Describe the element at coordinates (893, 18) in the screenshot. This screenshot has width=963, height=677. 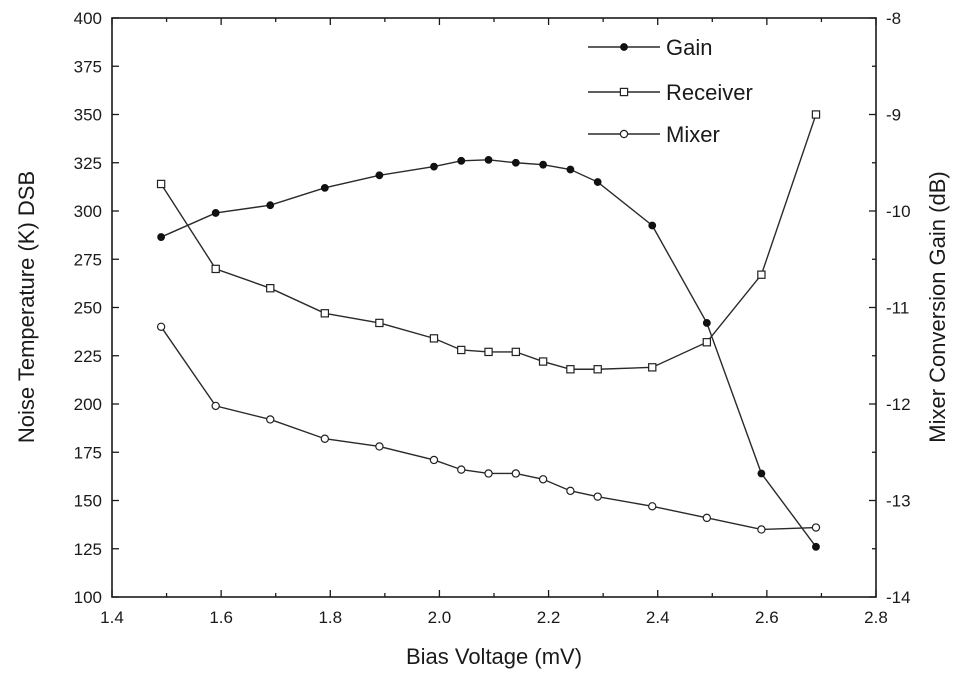
I see `y2-tick-label: -8` at that location.